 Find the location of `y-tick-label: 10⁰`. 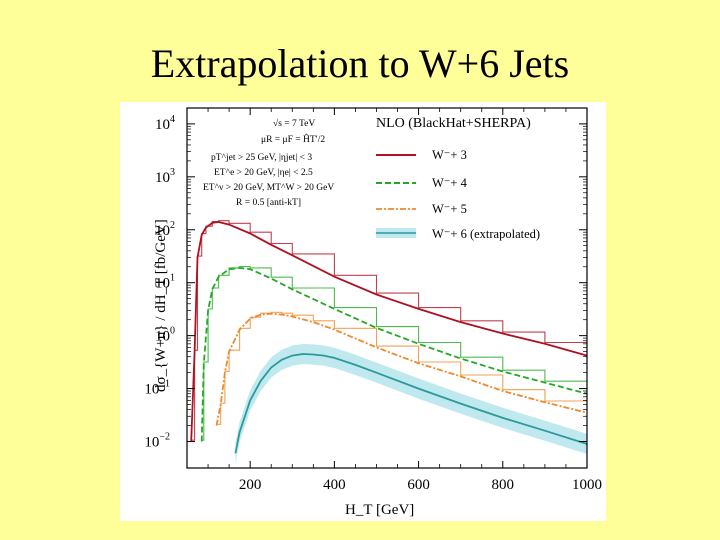

y-tick-label: 10⁰ is located at coordinates (165, 335).